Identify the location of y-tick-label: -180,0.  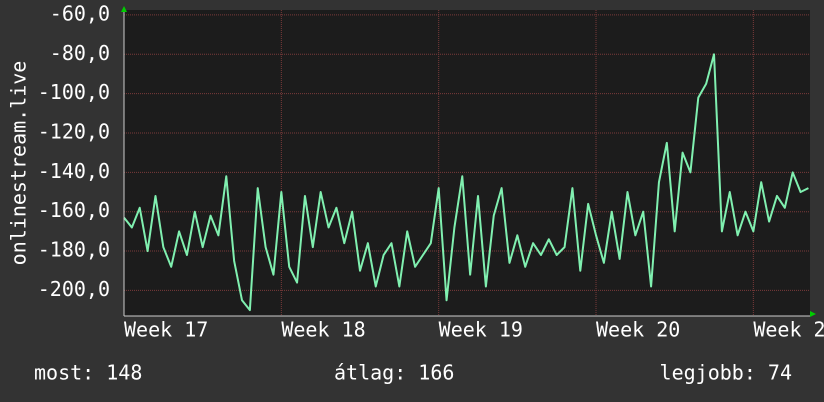
(74, 250).